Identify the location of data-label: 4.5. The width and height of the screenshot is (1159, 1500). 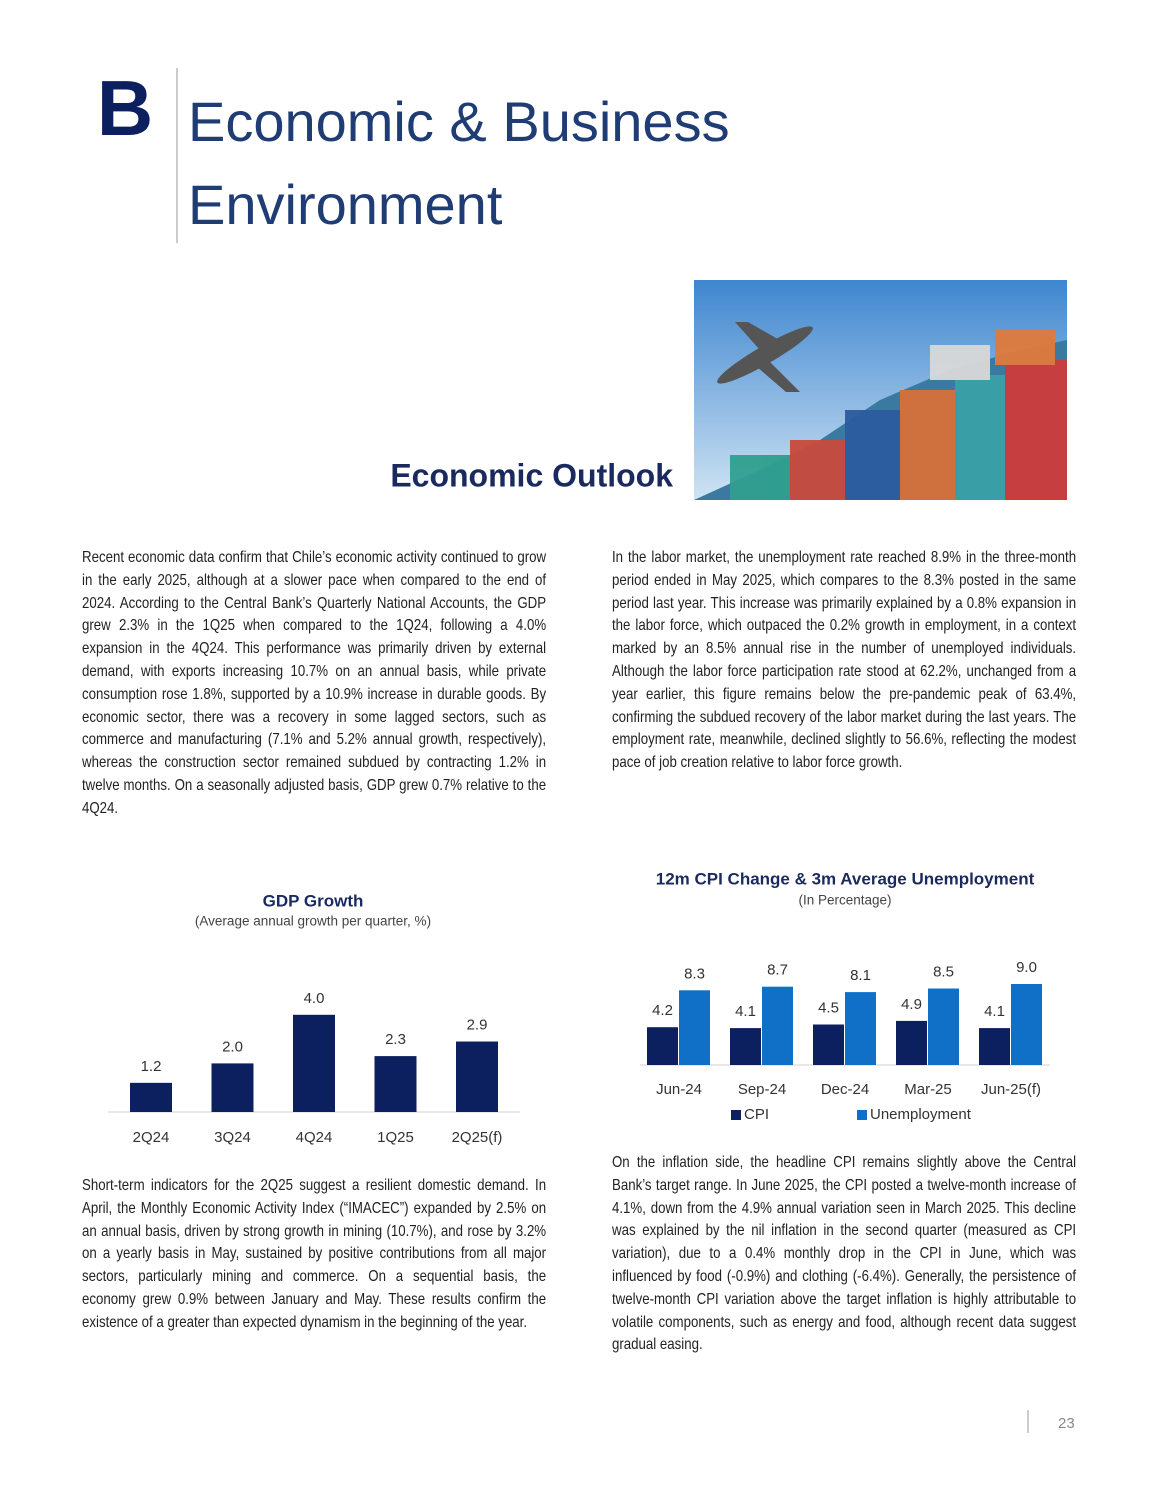
(828, 1007).